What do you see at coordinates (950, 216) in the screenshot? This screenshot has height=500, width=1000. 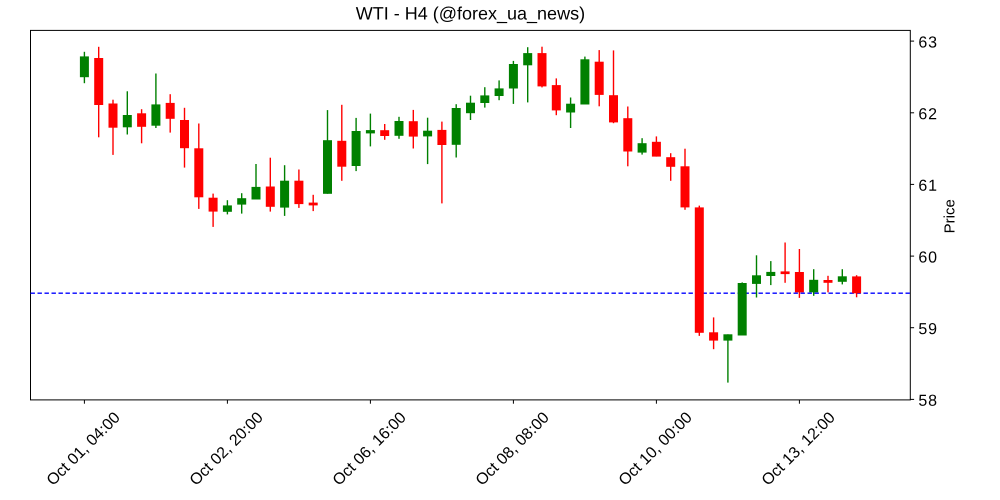 I see `svg-text: Price` at bounding box center [950, 216].